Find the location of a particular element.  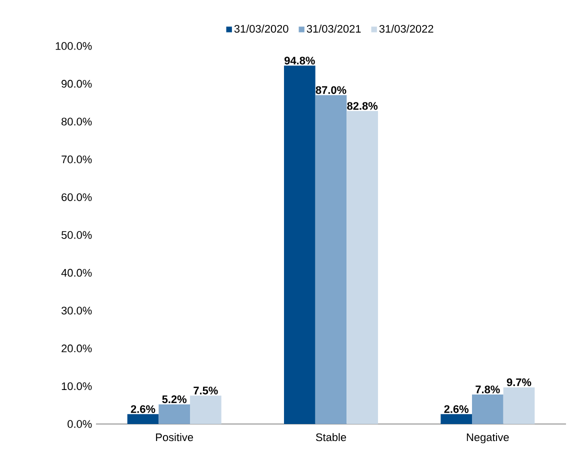

data-label: 87.0% is located at coordinates (331, 90).